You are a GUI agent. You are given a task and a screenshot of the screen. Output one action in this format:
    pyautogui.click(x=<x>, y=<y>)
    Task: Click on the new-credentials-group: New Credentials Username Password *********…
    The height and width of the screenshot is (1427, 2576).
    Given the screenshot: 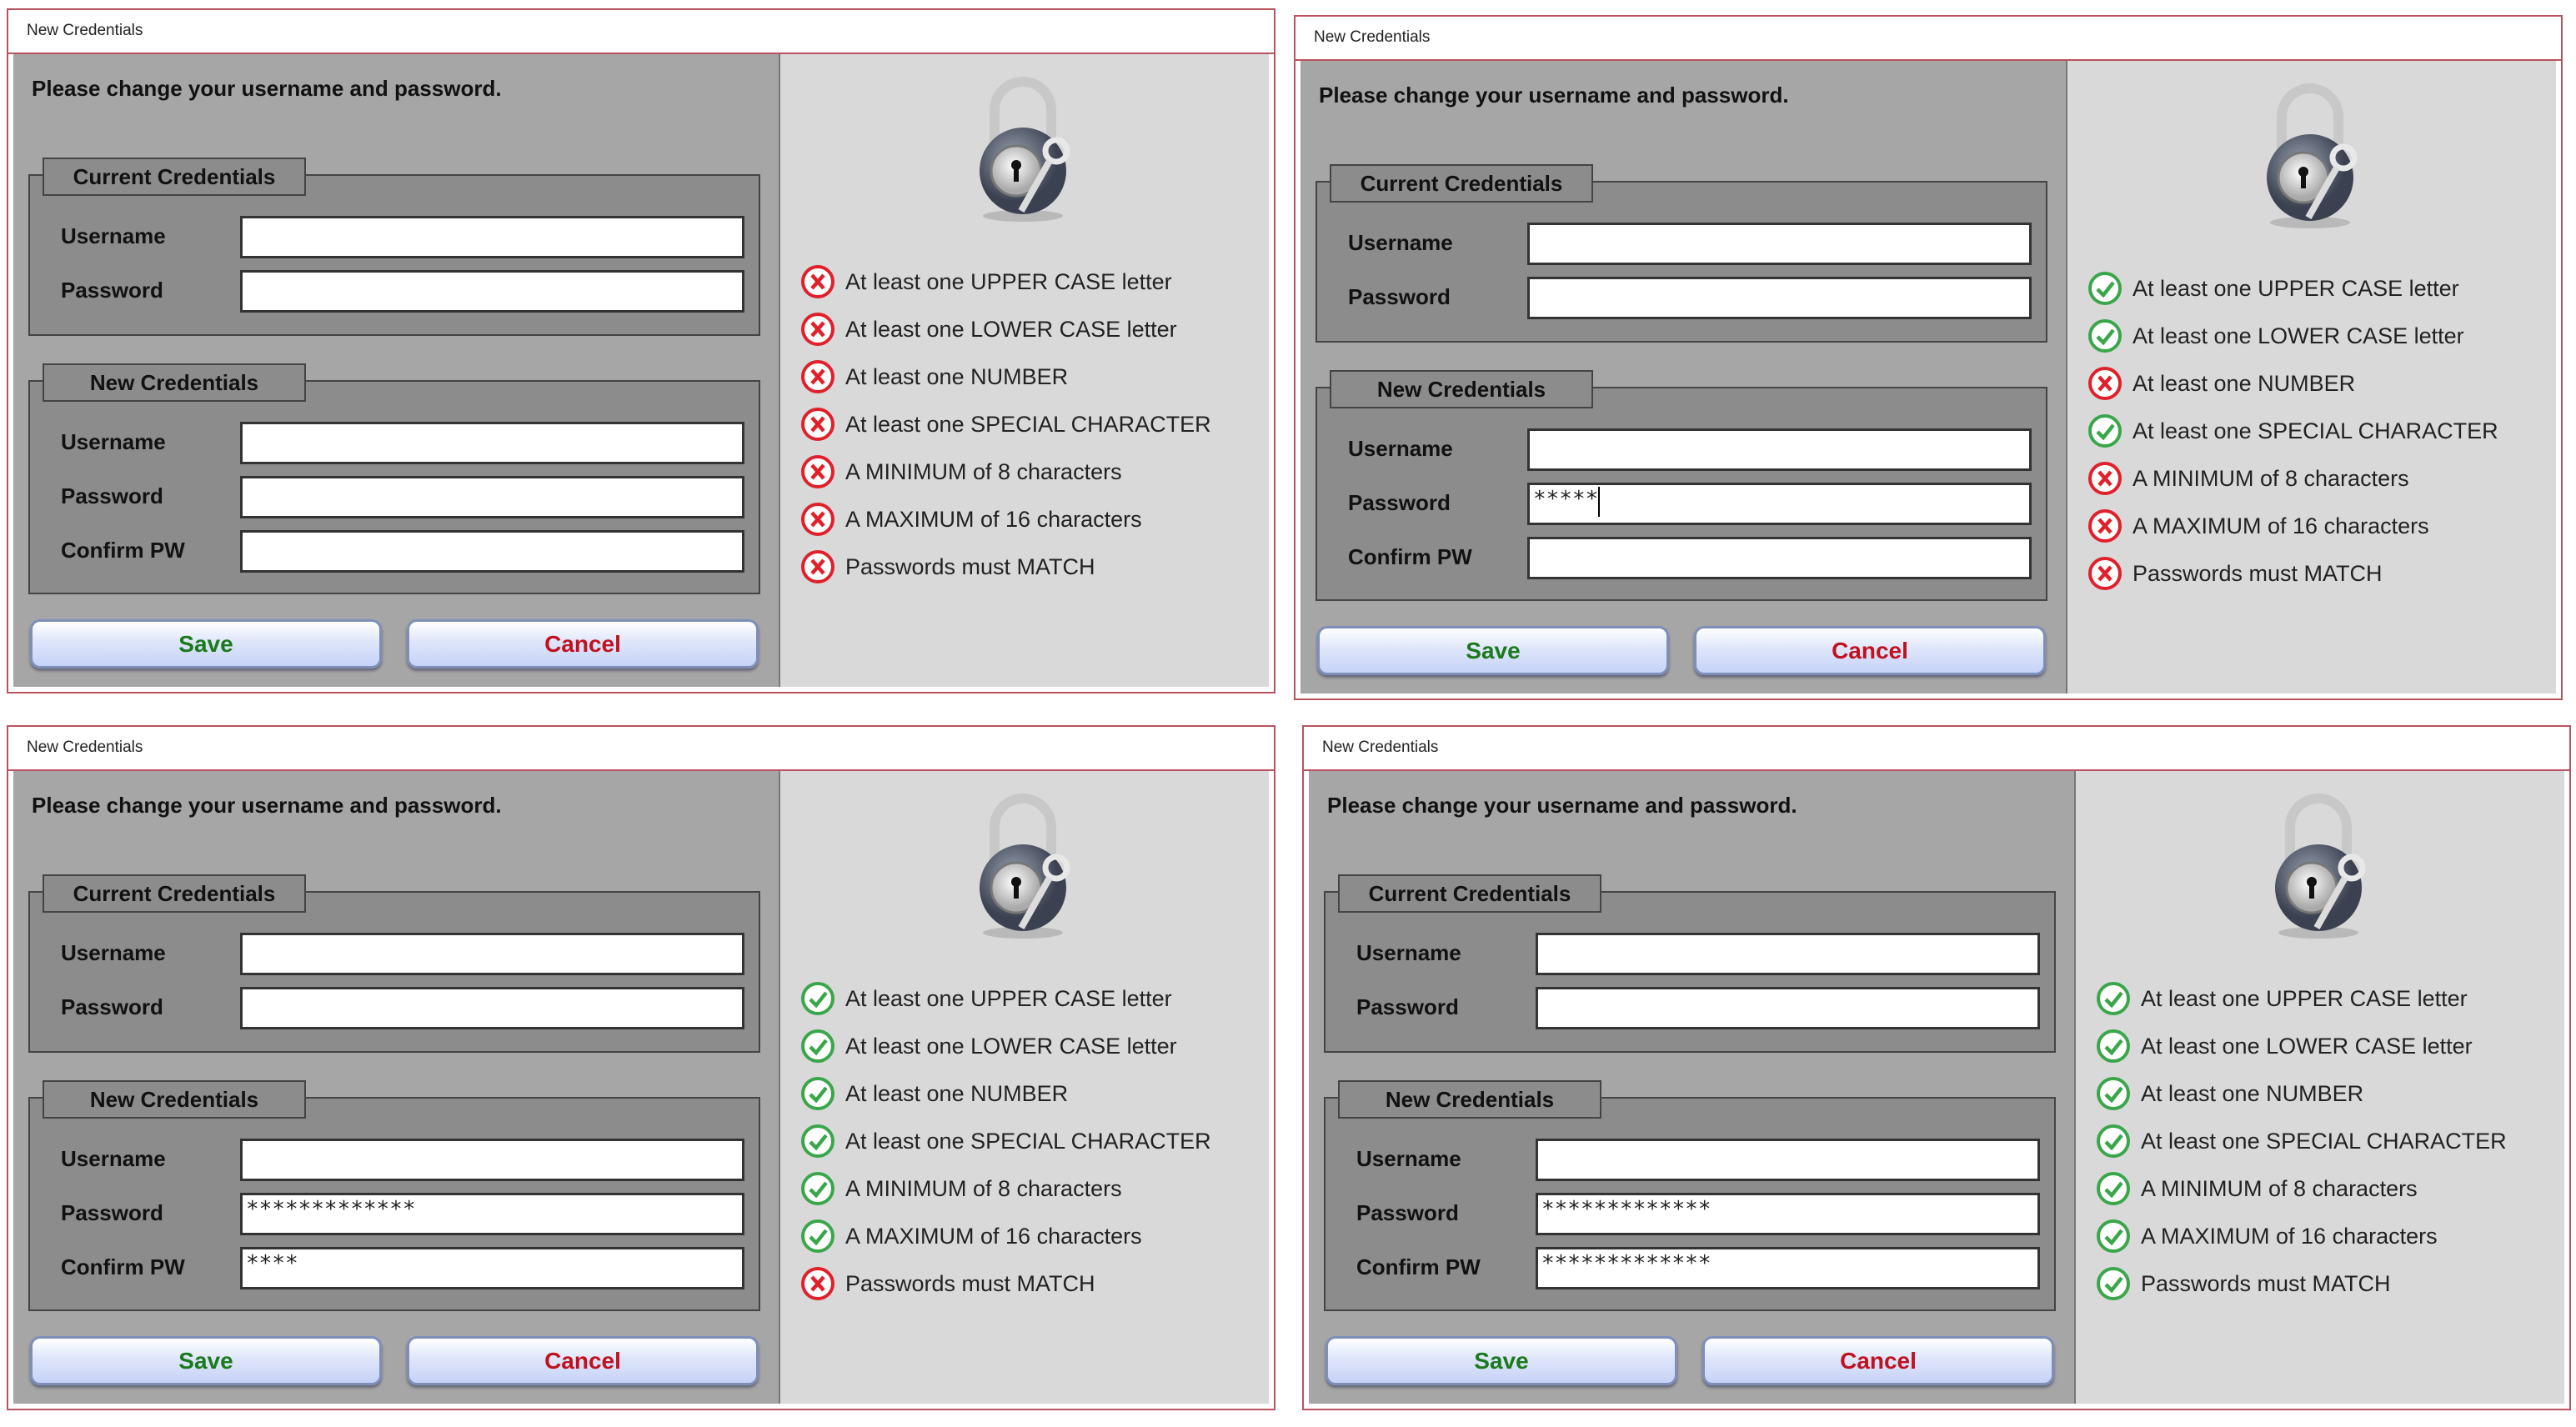 What is the action you would take?
    pyautogui.click(x=1690, y=1195)
    